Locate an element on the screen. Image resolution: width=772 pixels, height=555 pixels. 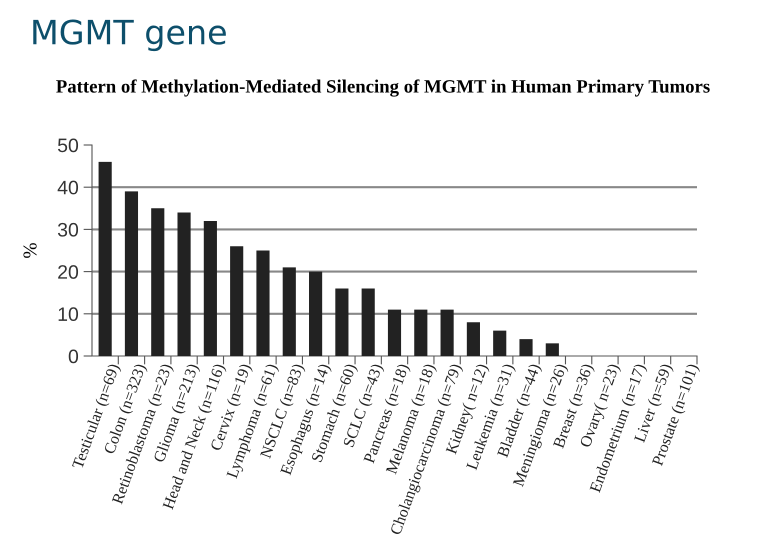
y-tick-label: 40 is located at coordinates (68, 187).